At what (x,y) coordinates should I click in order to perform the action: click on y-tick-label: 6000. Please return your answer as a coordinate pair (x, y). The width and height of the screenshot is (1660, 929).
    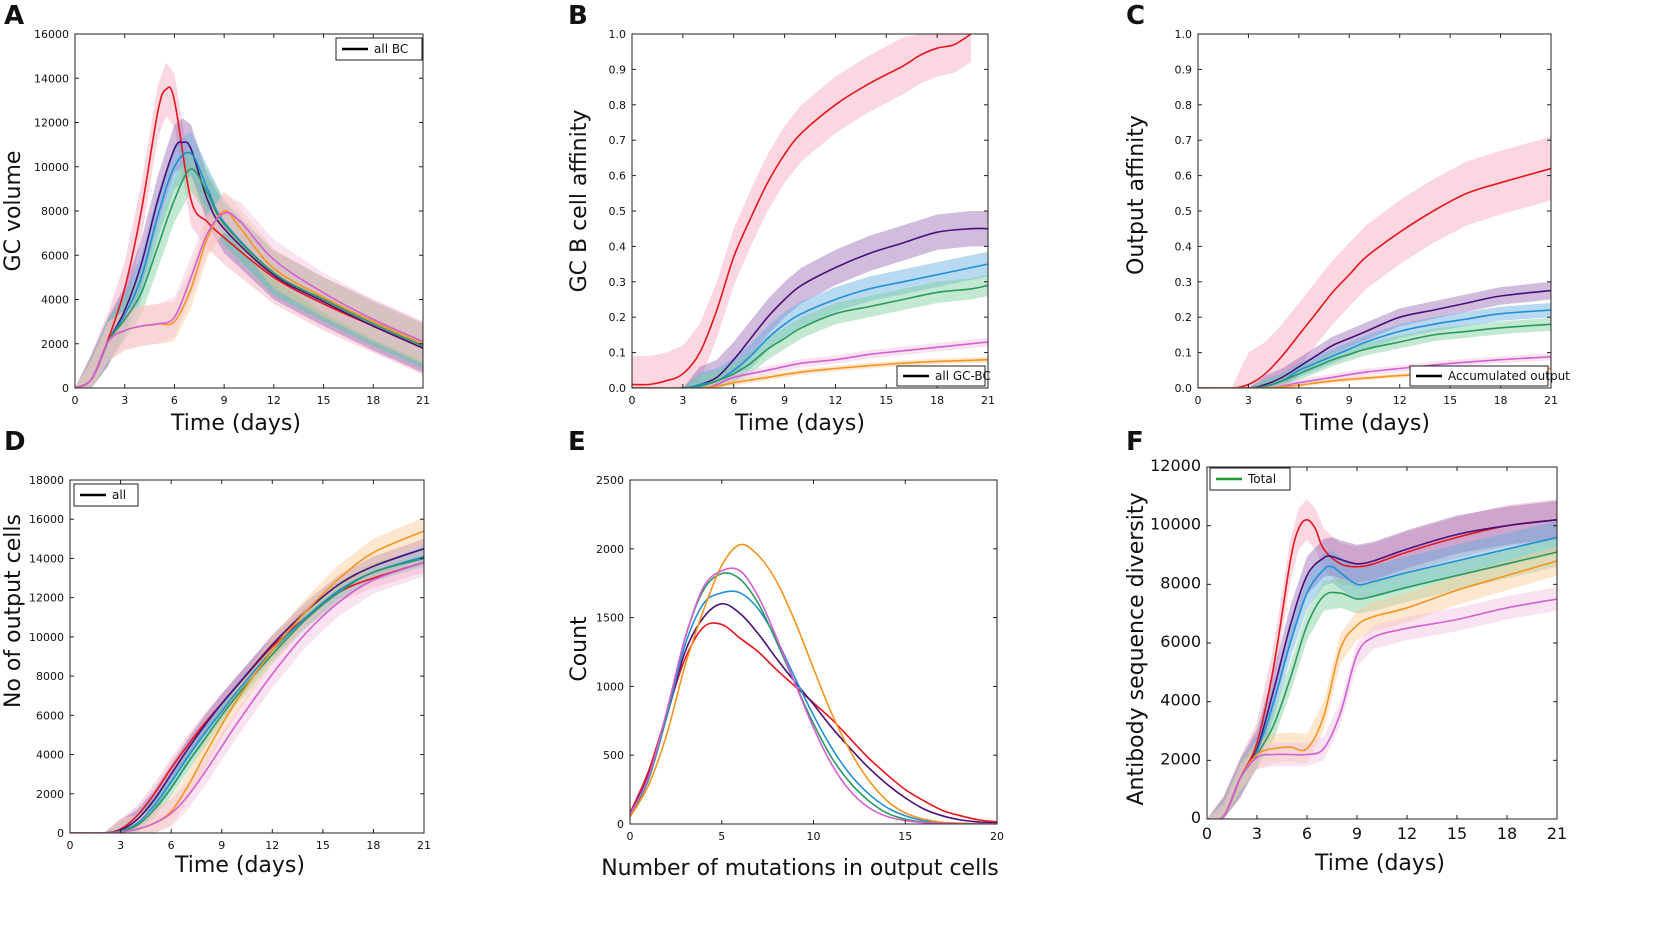
    Looking at the image, I should click on (50, 715).